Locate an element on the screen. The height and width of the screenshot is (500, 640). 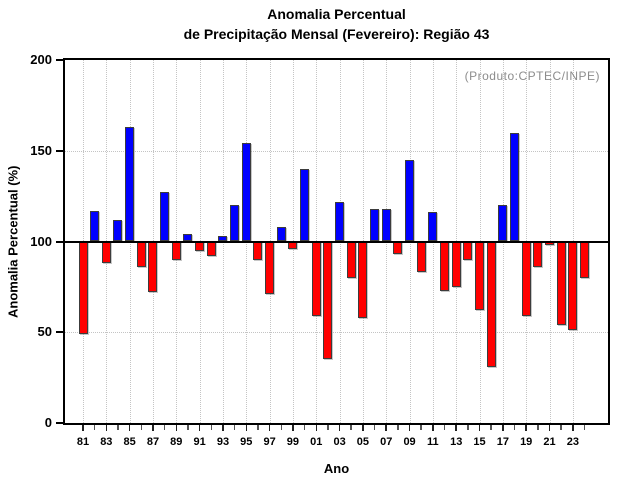
y-tick-label-150: 150 is located at coordinates (41, 150).